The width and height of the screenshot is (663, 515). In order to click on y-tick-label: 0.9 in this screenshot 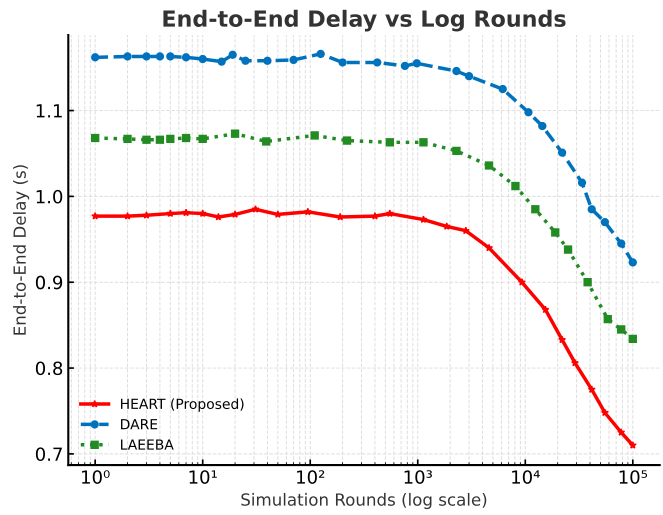, I will do `click(49, 283)`.